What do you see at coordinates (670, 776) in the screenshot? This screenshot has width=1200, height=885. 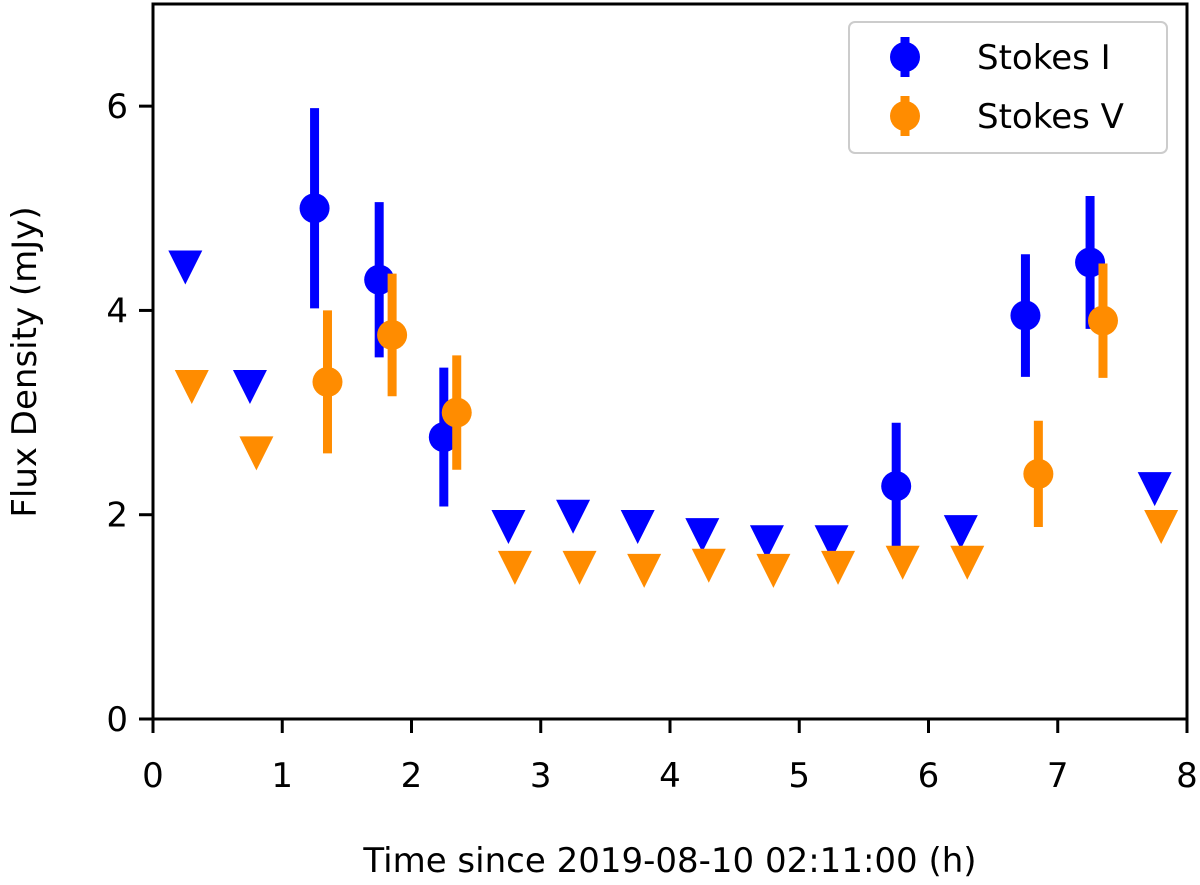 I see `x-tick-label: 4` at bounding box center [670, 776].